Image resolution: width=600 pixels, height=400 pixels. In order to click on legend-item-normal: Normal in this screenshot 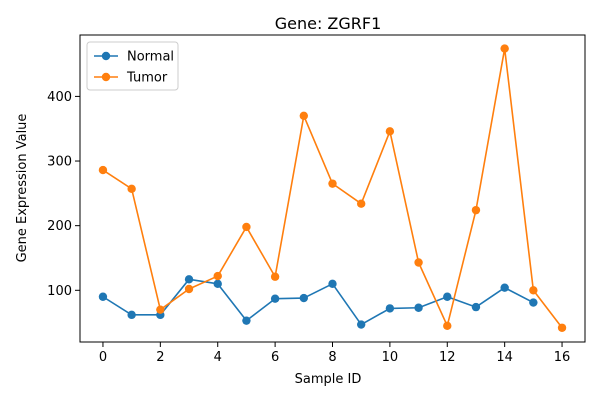, I will do `click(134, 57)`.